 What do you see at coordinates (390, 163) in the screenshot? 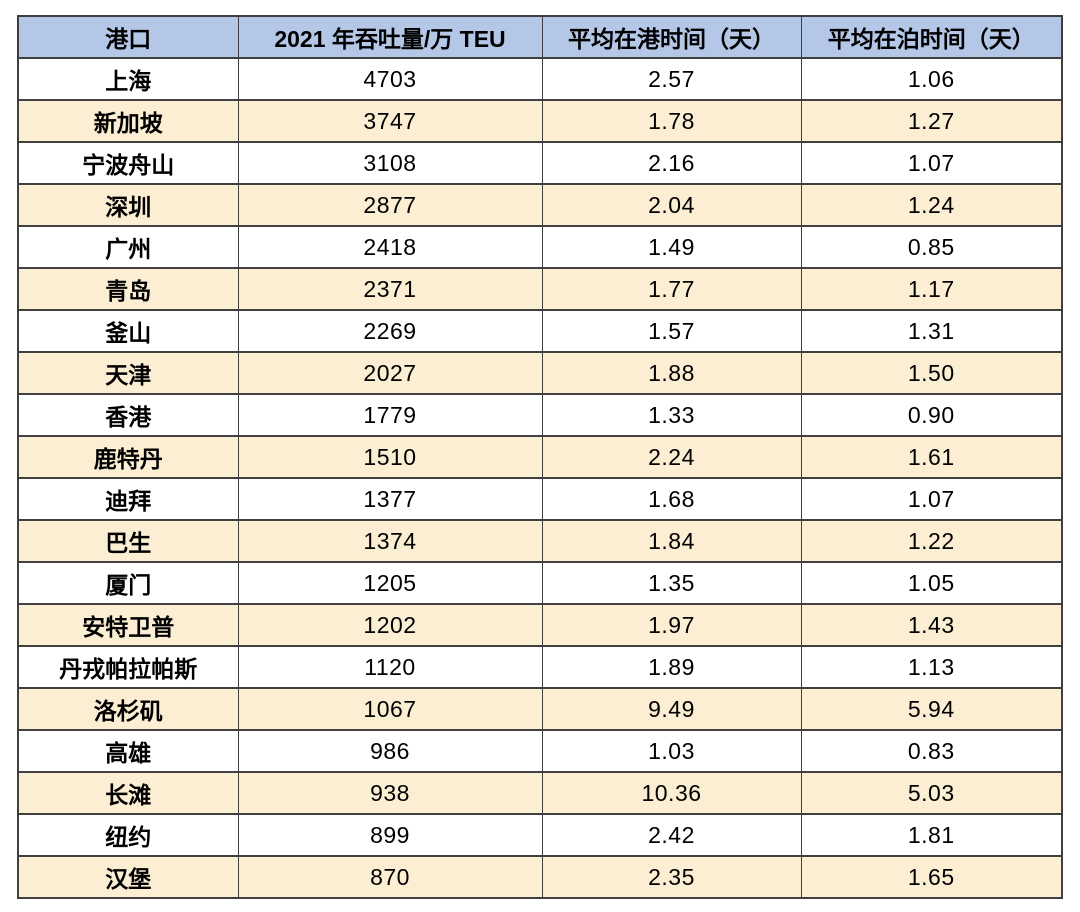
I see `throughput-cell: 3108` at bounding box center [390, 163].